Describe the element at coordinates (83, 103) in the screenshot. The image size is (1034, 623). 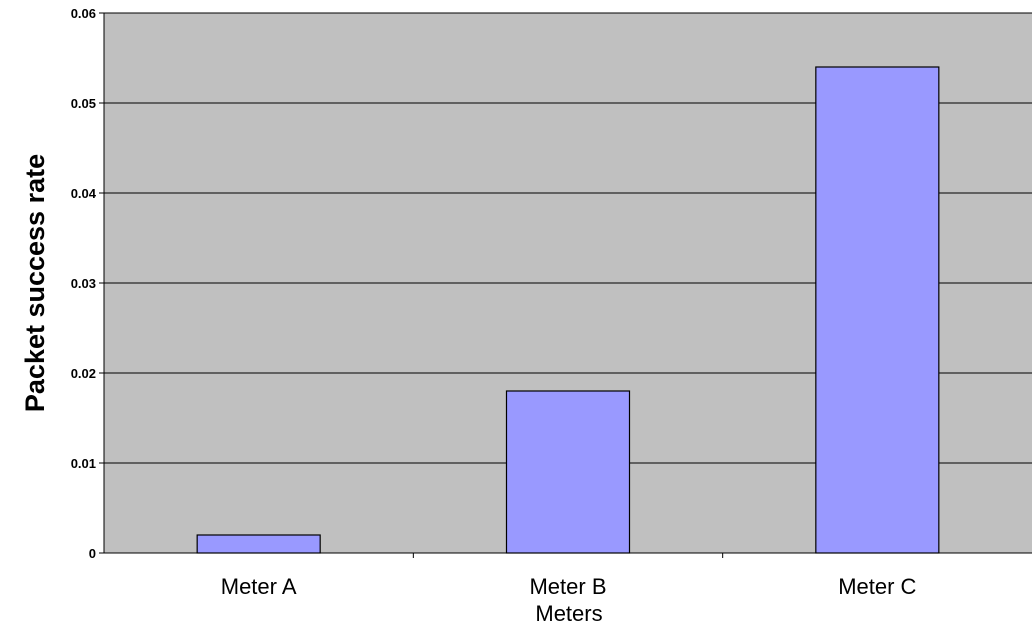
I see `y-tick-label: 0.05` at that location.